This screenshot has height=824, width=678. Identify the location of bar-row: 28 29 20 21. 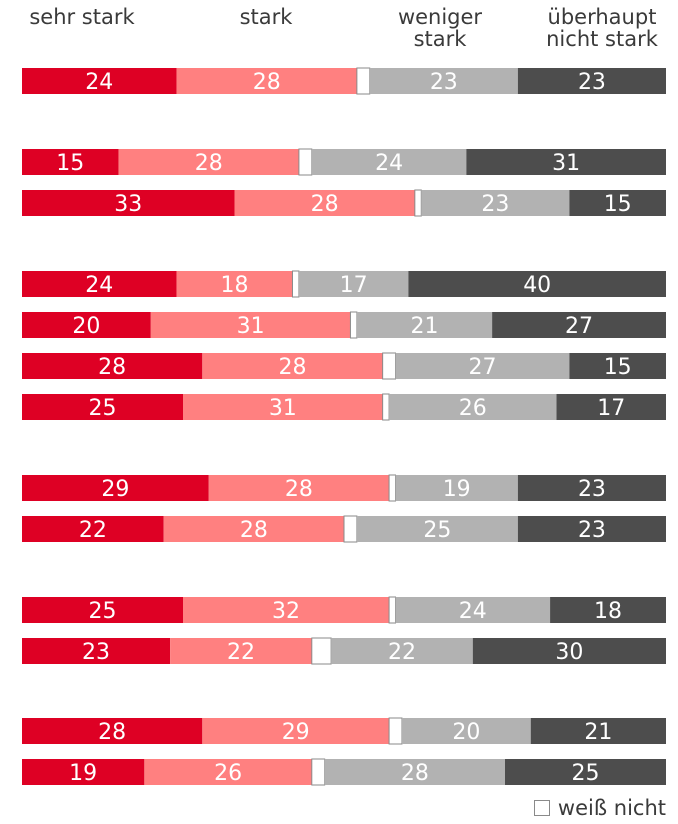
(344, 731).